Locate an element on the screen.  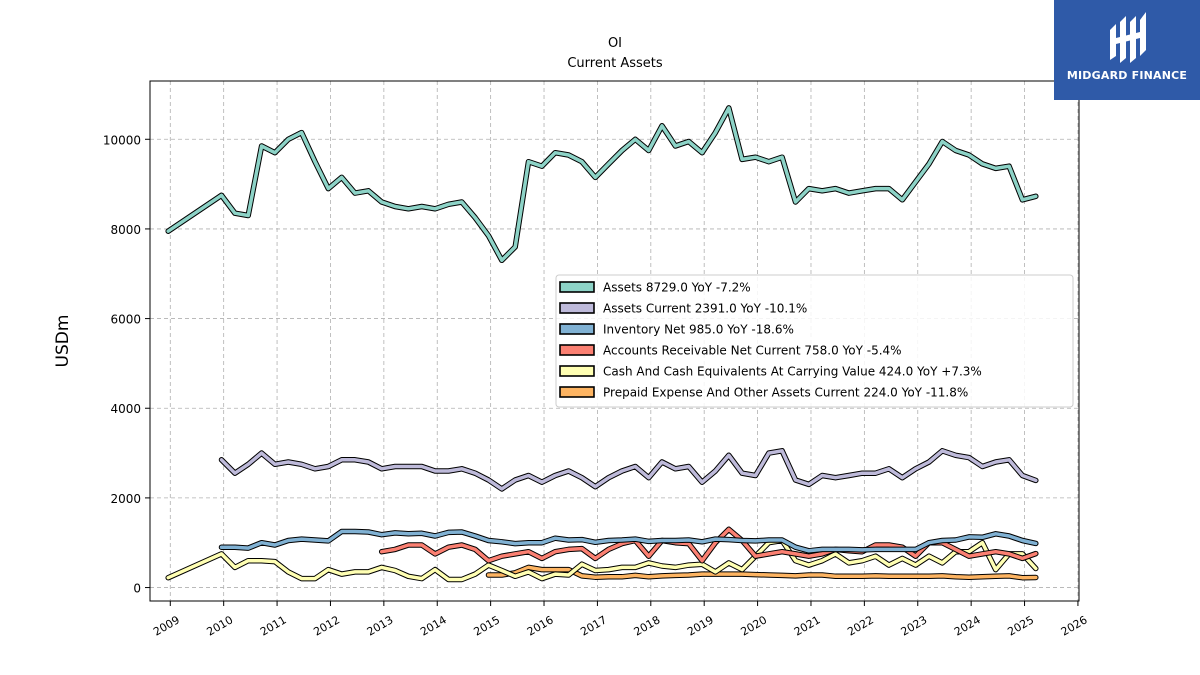
y-tick-label: 10000 is located at coordinates (122, 140).